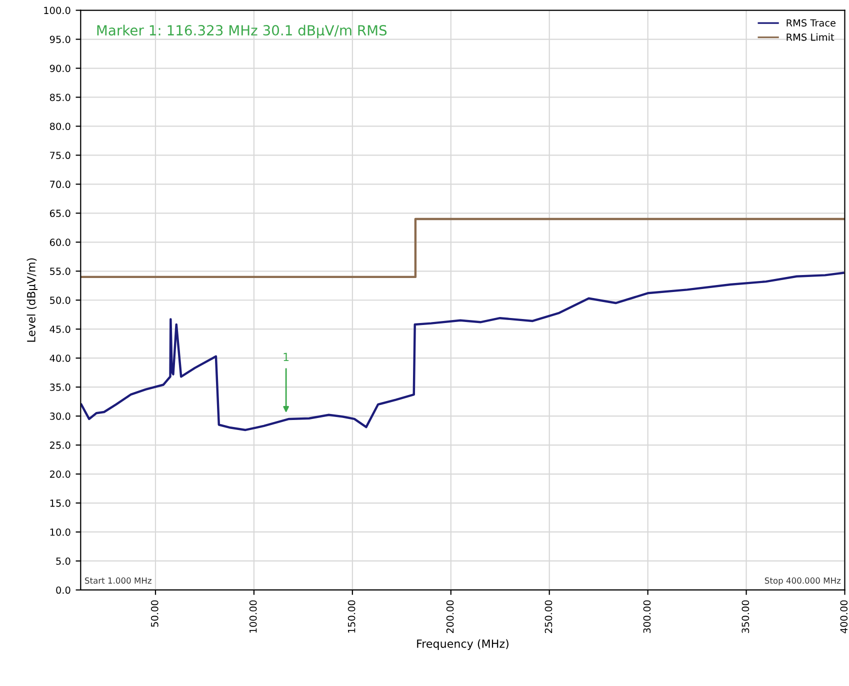 The image size is (849, 686). Describe the element at coordinates (647, 616) in the screenshot. I see `x-tick-label: 300.00` at that location.